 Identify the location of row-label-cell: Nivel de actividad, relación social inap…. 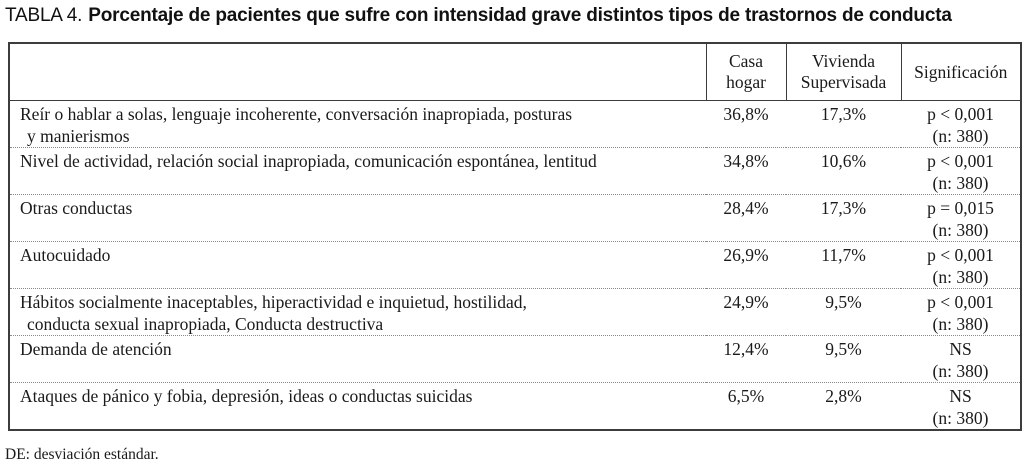
(357, 171).